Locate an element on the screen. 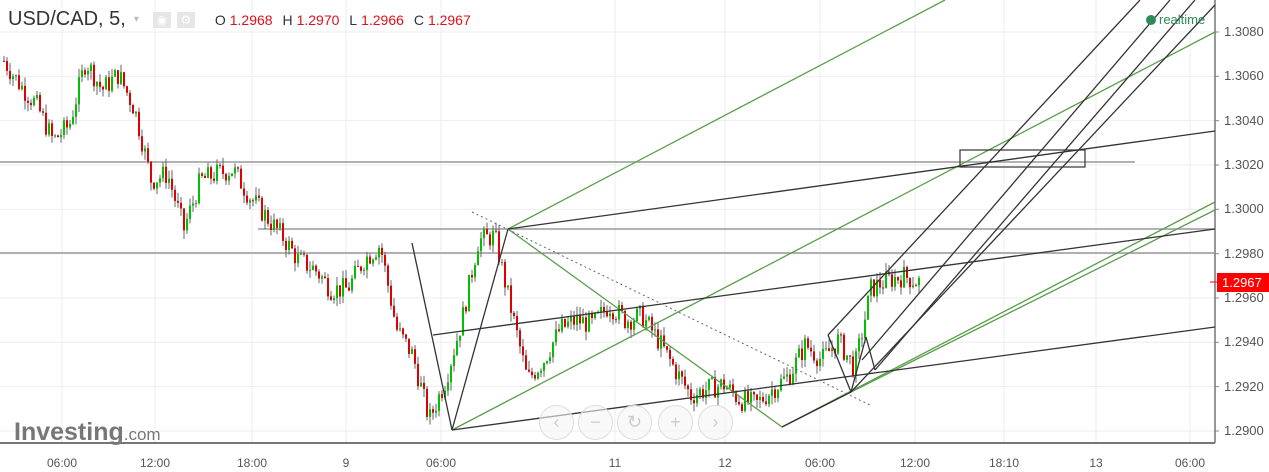 The image size is (1269, 472). open-value: 1.2968 is located at coordinates (251, 19).